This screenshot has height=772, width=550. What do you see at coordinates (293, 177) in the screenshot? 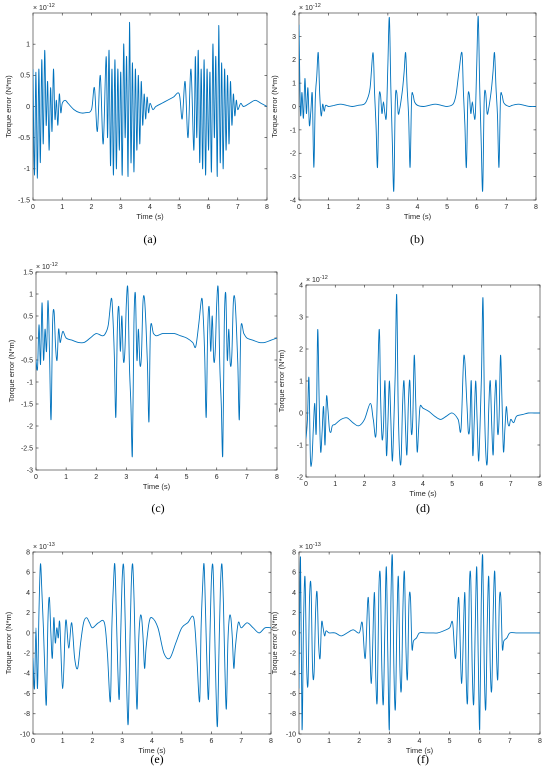
I see `y-tick-label: -3` at bounding box center [293, 177].